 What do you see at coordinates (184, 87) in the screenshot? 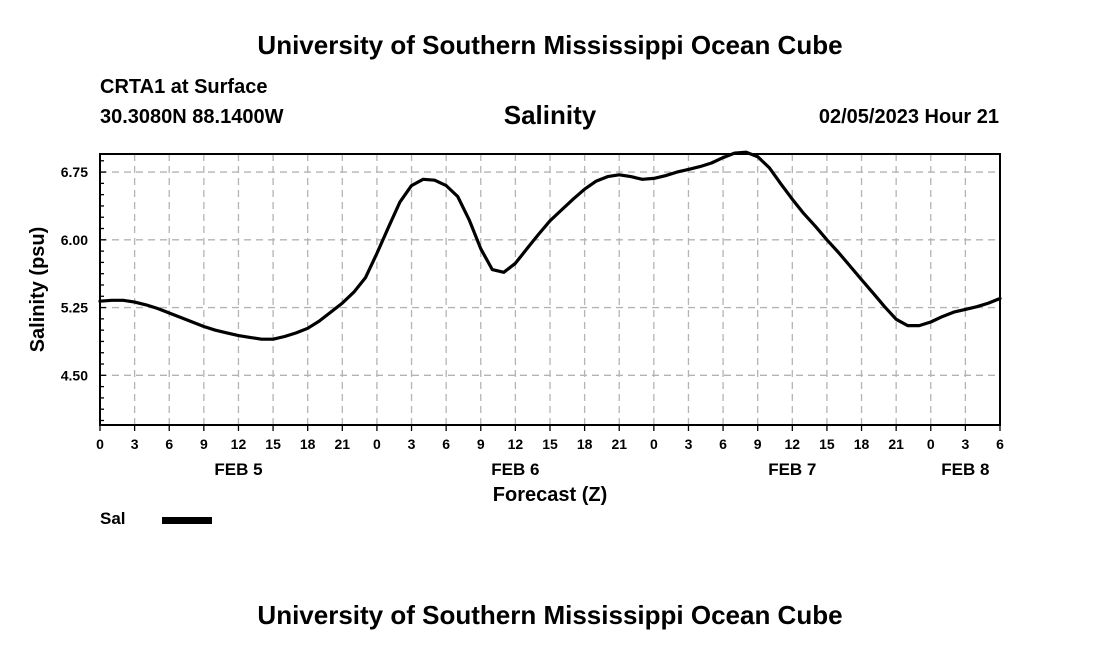
I see `station-label: CRTA1 at Surface` at bounding box center [184, 87].